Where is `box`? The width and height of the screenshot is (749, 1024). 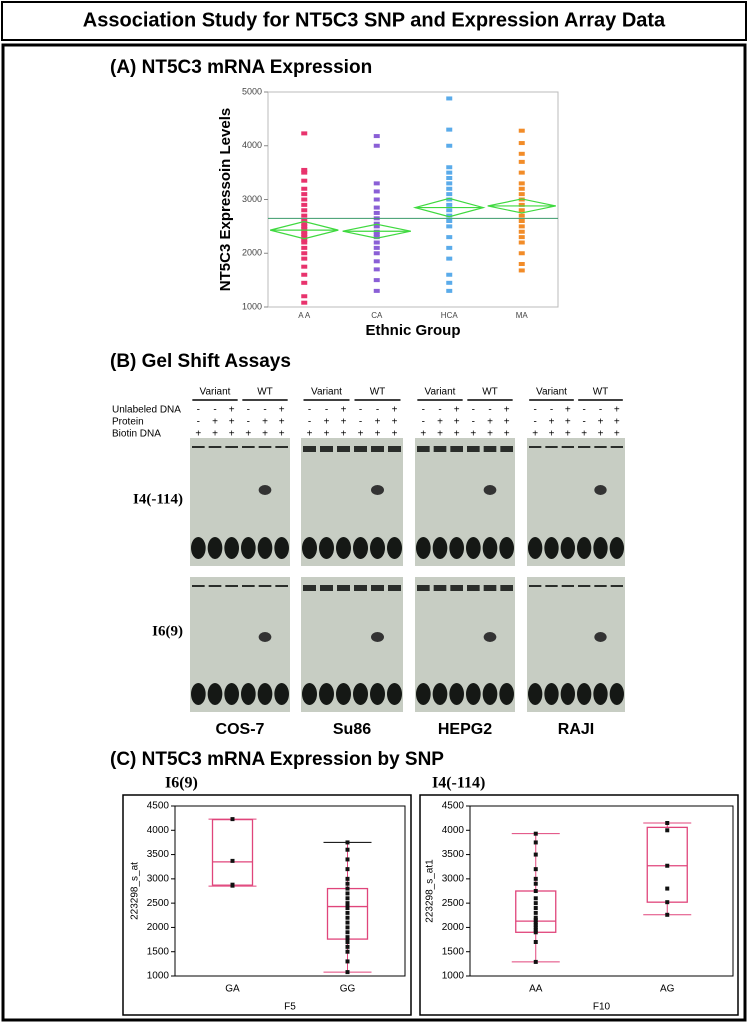 box is located at coordinates (232, 852).